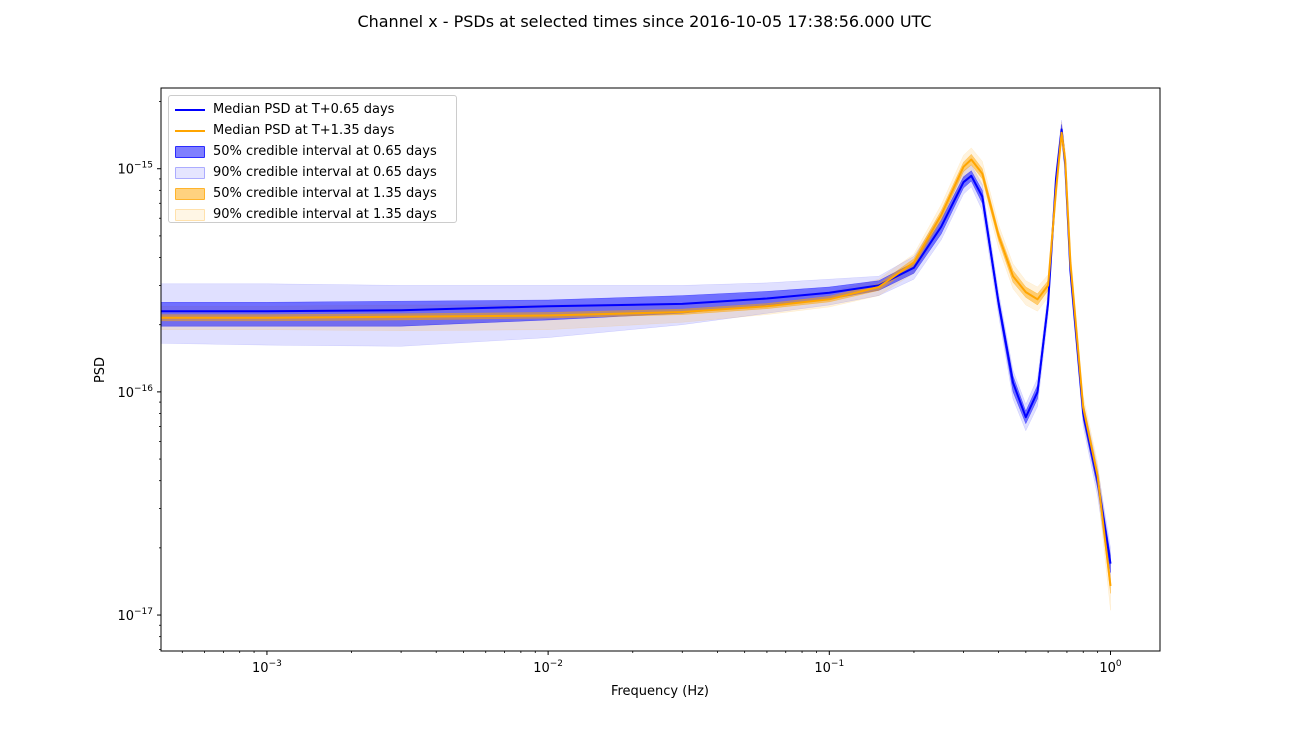  Describe the element at coordinates (548, 667) in the screenshot. I see `x-tick-label: 10⁻²` at that location.